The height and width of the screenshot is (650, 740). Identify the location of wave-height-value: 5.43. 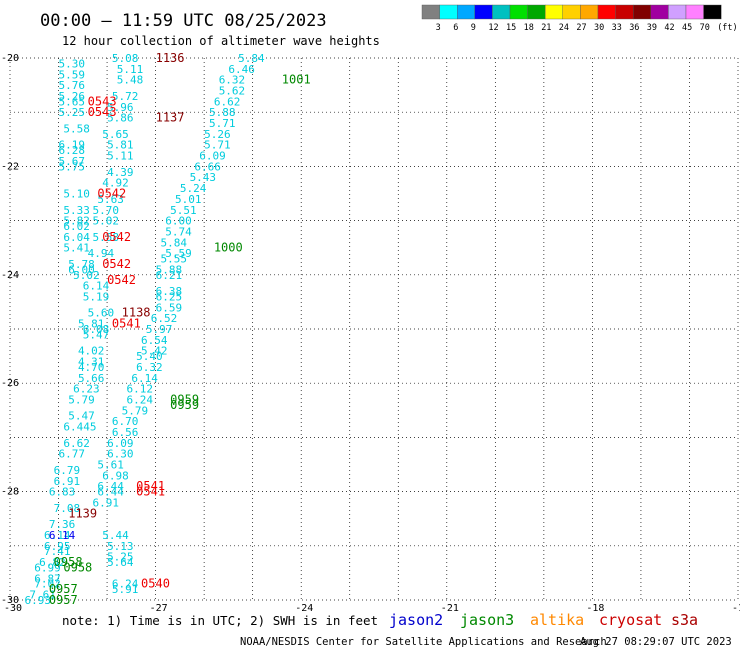
(203, 177).